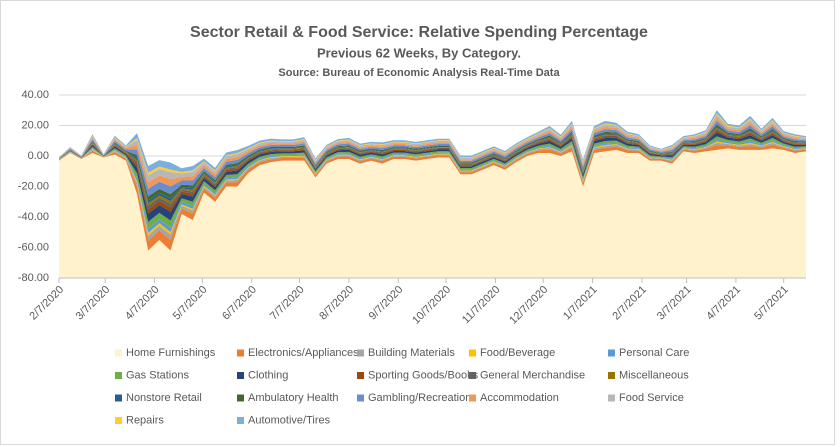 This screenshot has height=447, width=840. Describe the element at coordinates (35, 125) in the screenshot. I see `y-tick-label: 20.00` at that location.